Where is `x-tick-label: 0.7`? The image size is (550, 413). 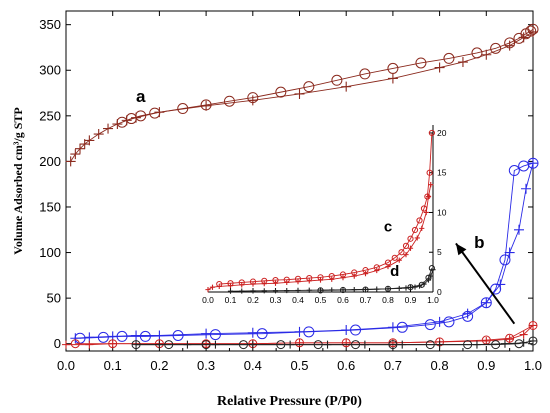
x-tick-label: 0.7 is located at coordinates (393, 365).